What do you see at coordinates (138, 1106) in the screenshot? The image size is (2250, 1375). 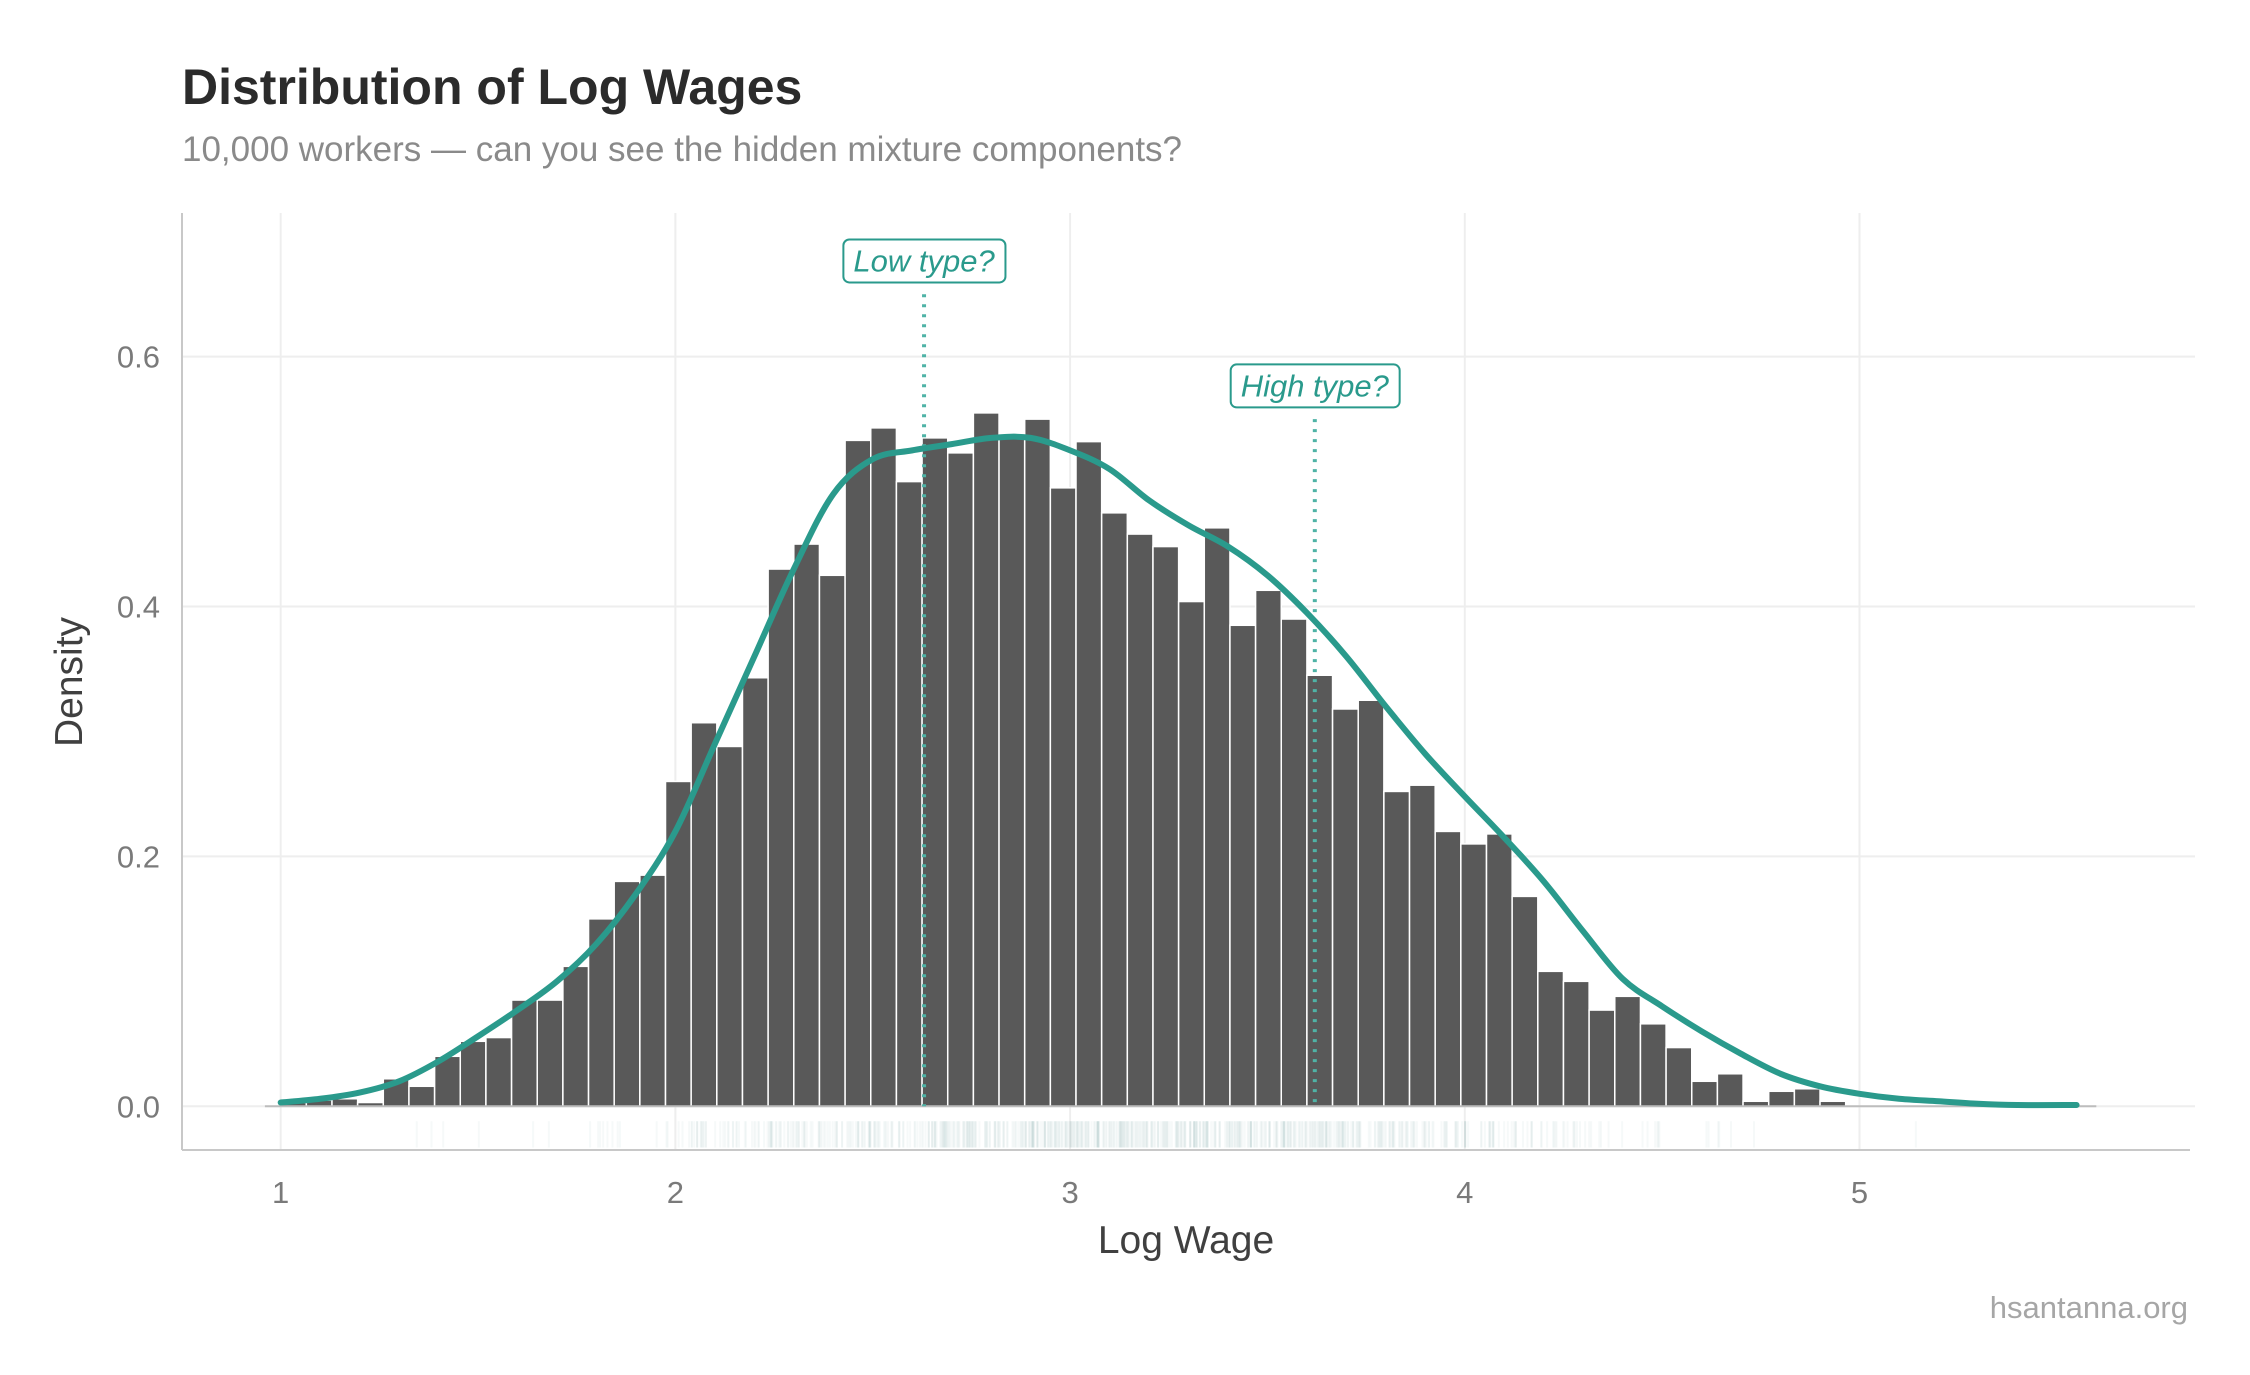 I see `y-tick-label: 0.0` at bounding box center [138, 1106].